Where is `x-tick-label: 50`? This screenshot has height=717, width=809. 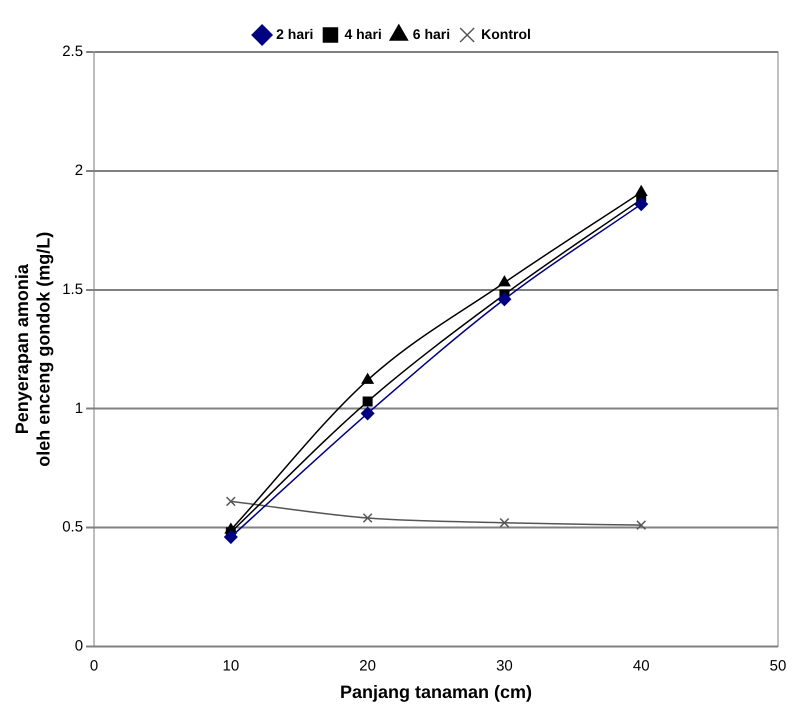
x-tick-label: 50 is located at coordinates (778, 666).